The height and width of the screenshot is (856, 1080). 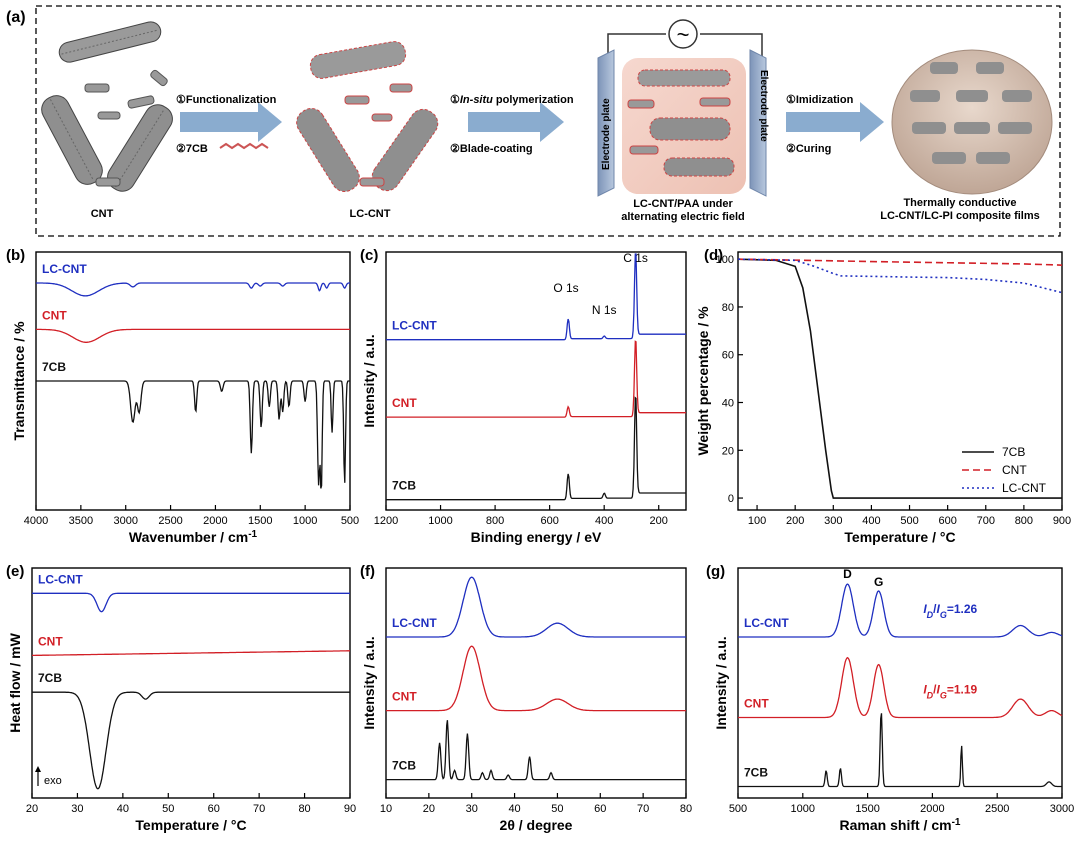 What do you see at coordinates (604, 310) in the screenshot?
I see `peak-label-n1s: N 1s` at bounding box center [604, 310].